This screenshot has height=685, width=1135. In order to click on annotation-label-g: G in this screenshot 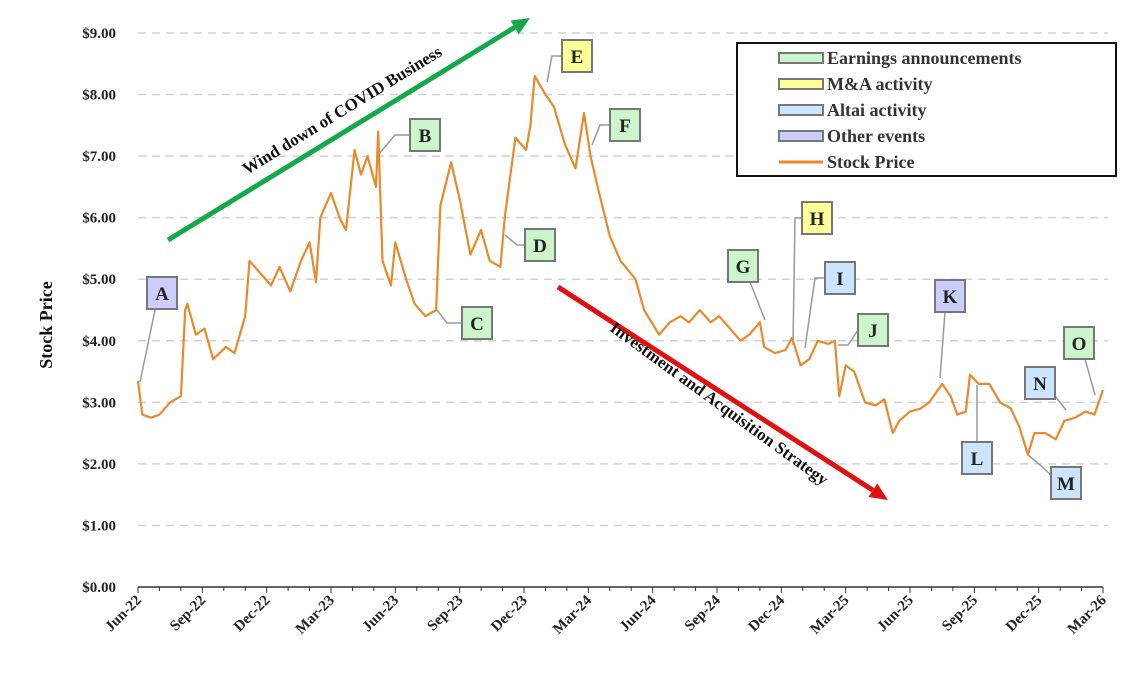, I will do `click(743, 267)`.